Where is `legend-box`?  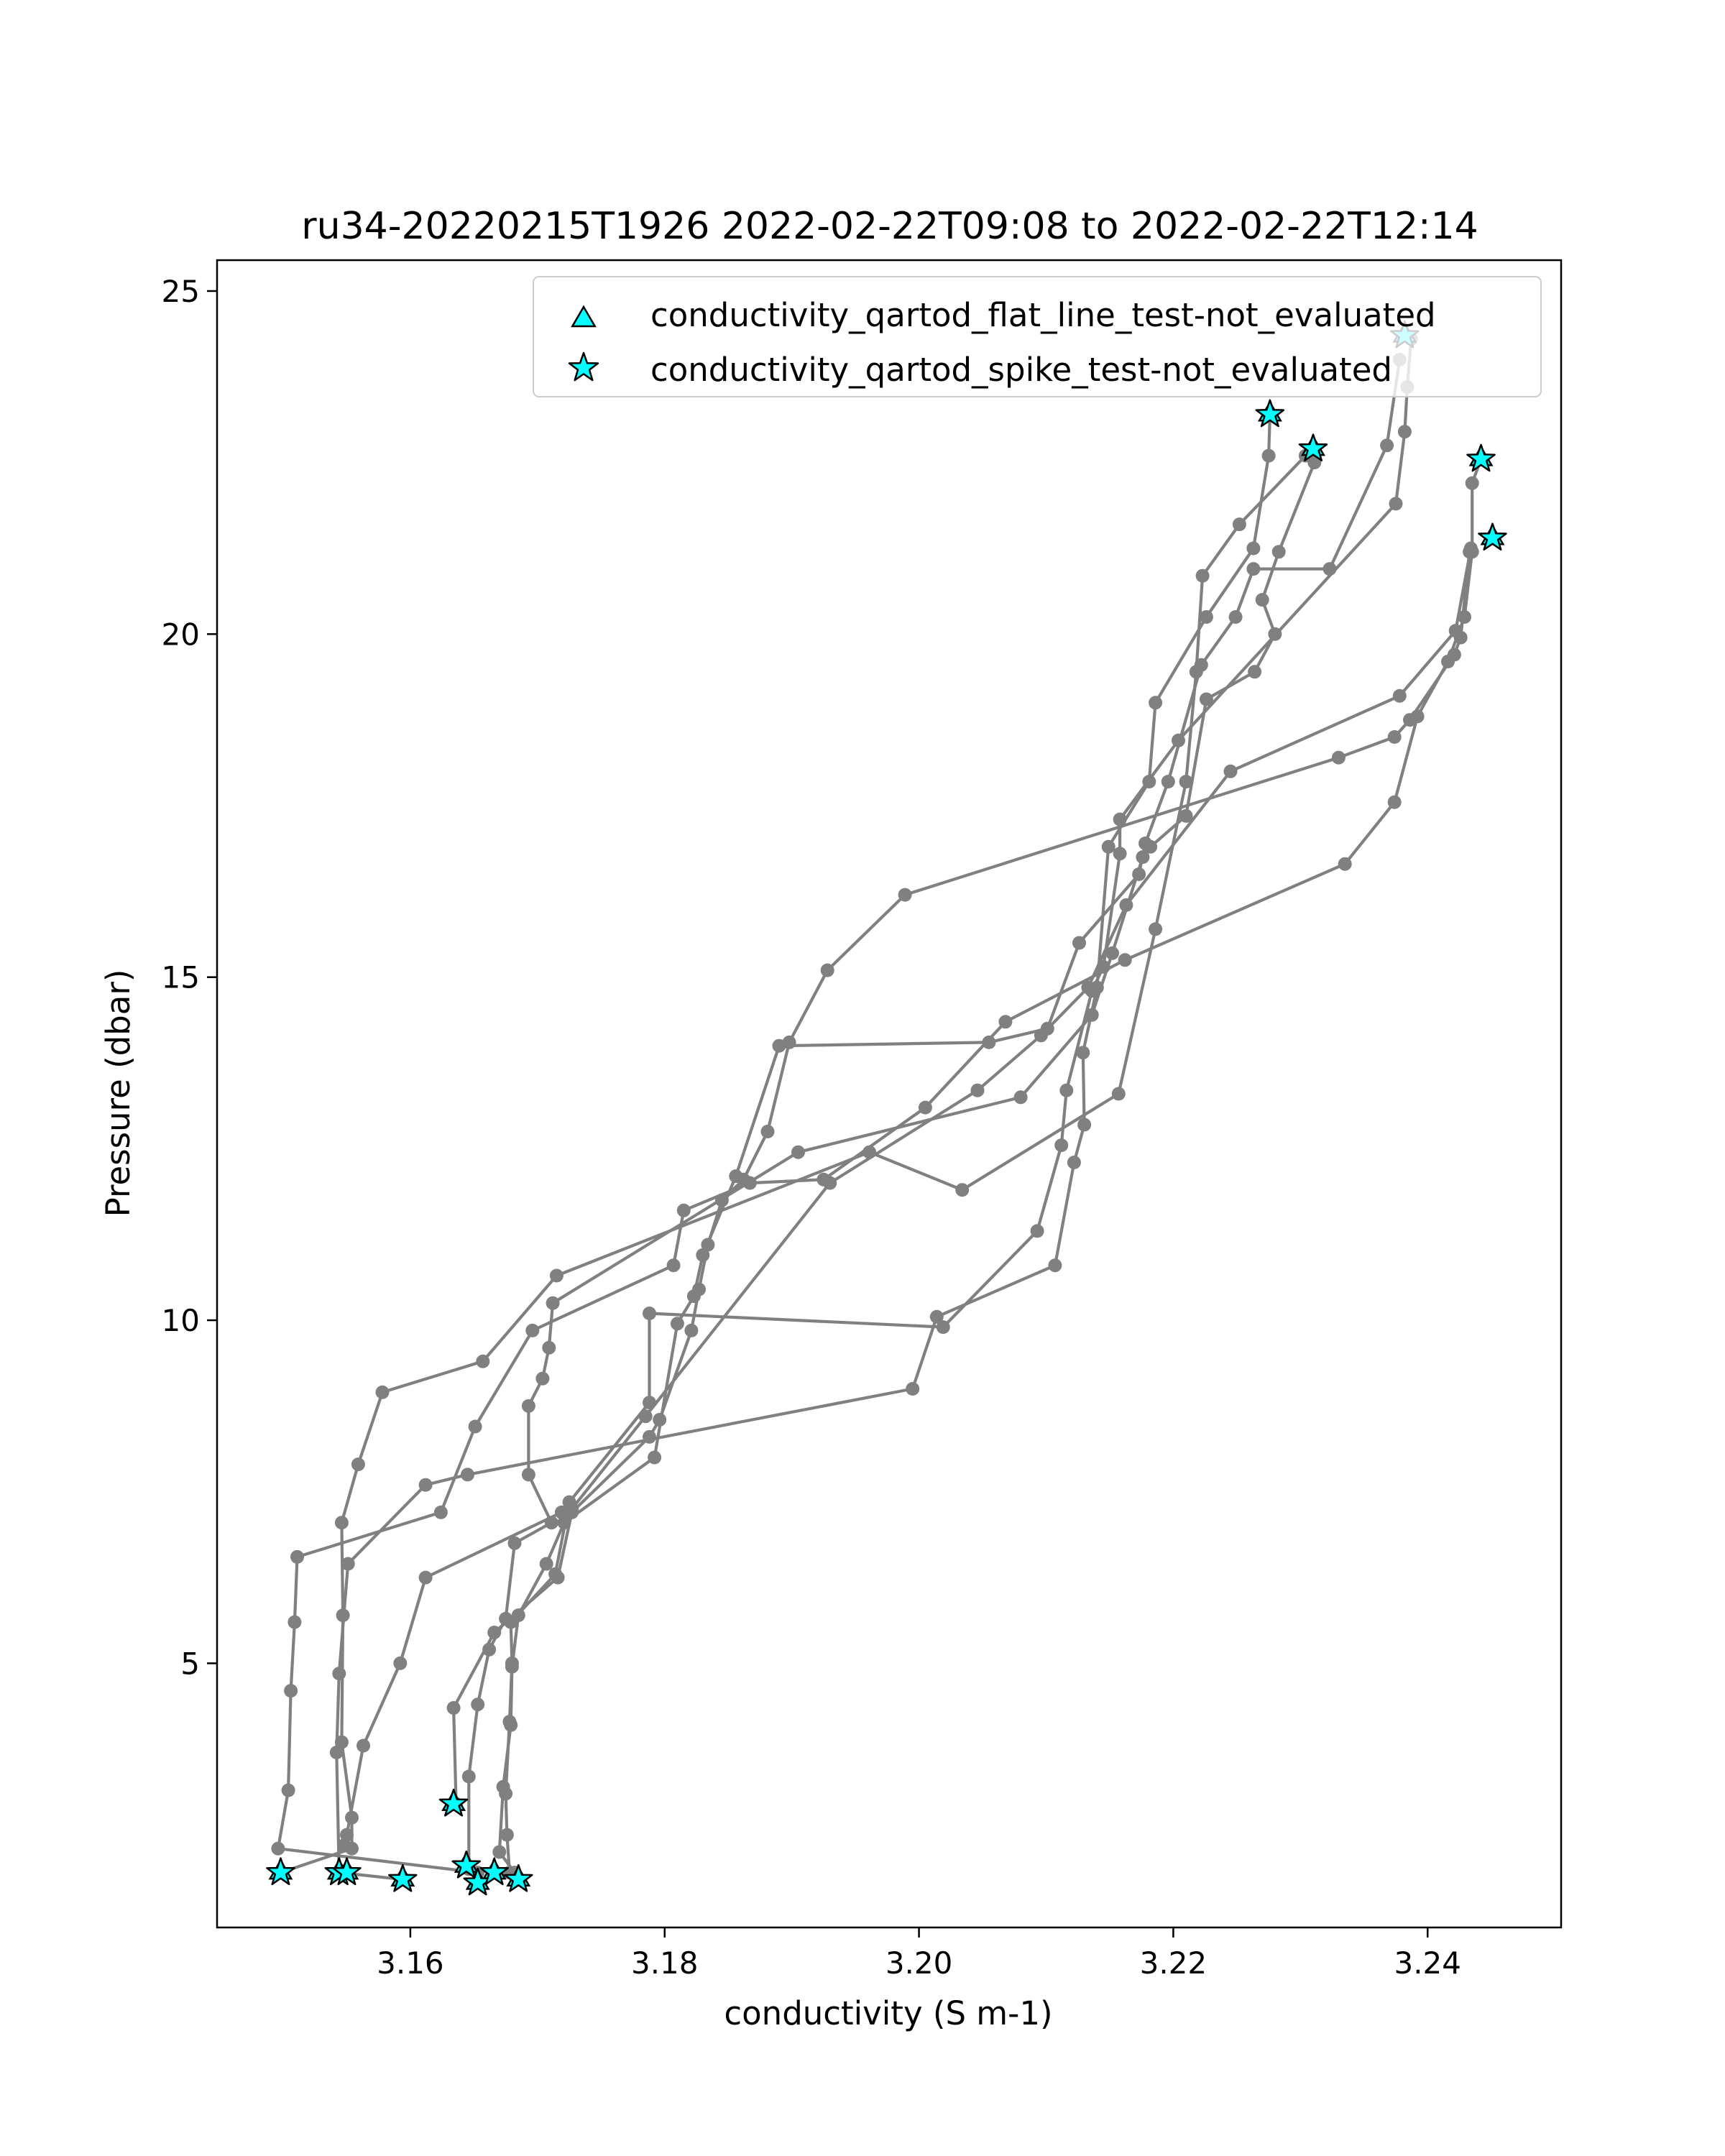 legend-box is located at coordinates (1037, 336).